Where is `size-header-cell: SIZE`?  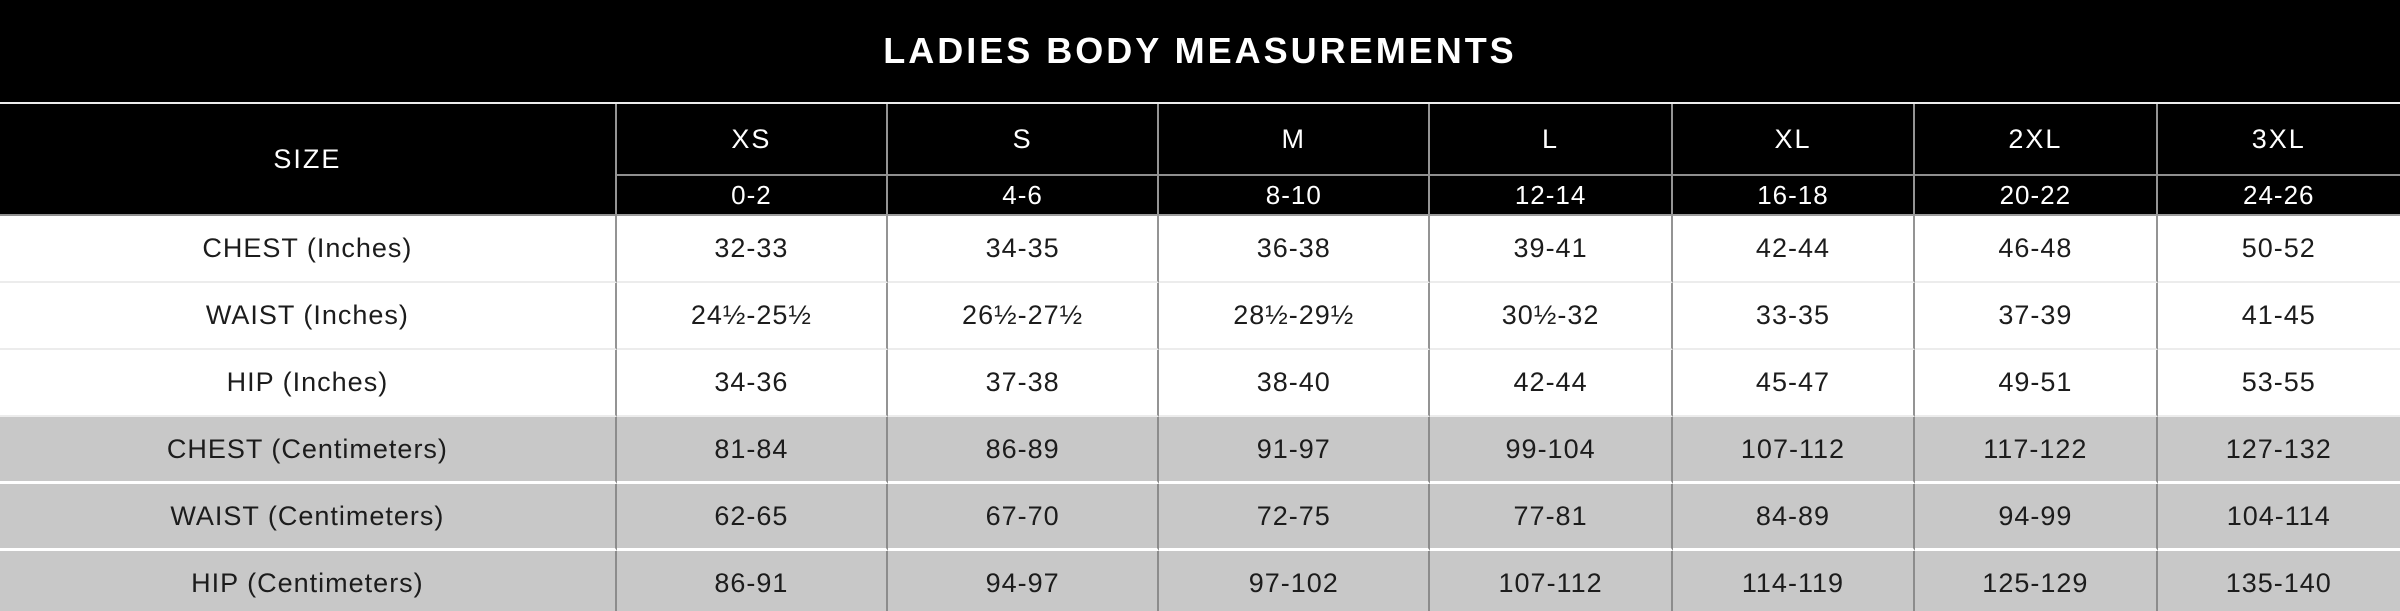
size-header-cell: SIZE is located at coordinates (308, 160).